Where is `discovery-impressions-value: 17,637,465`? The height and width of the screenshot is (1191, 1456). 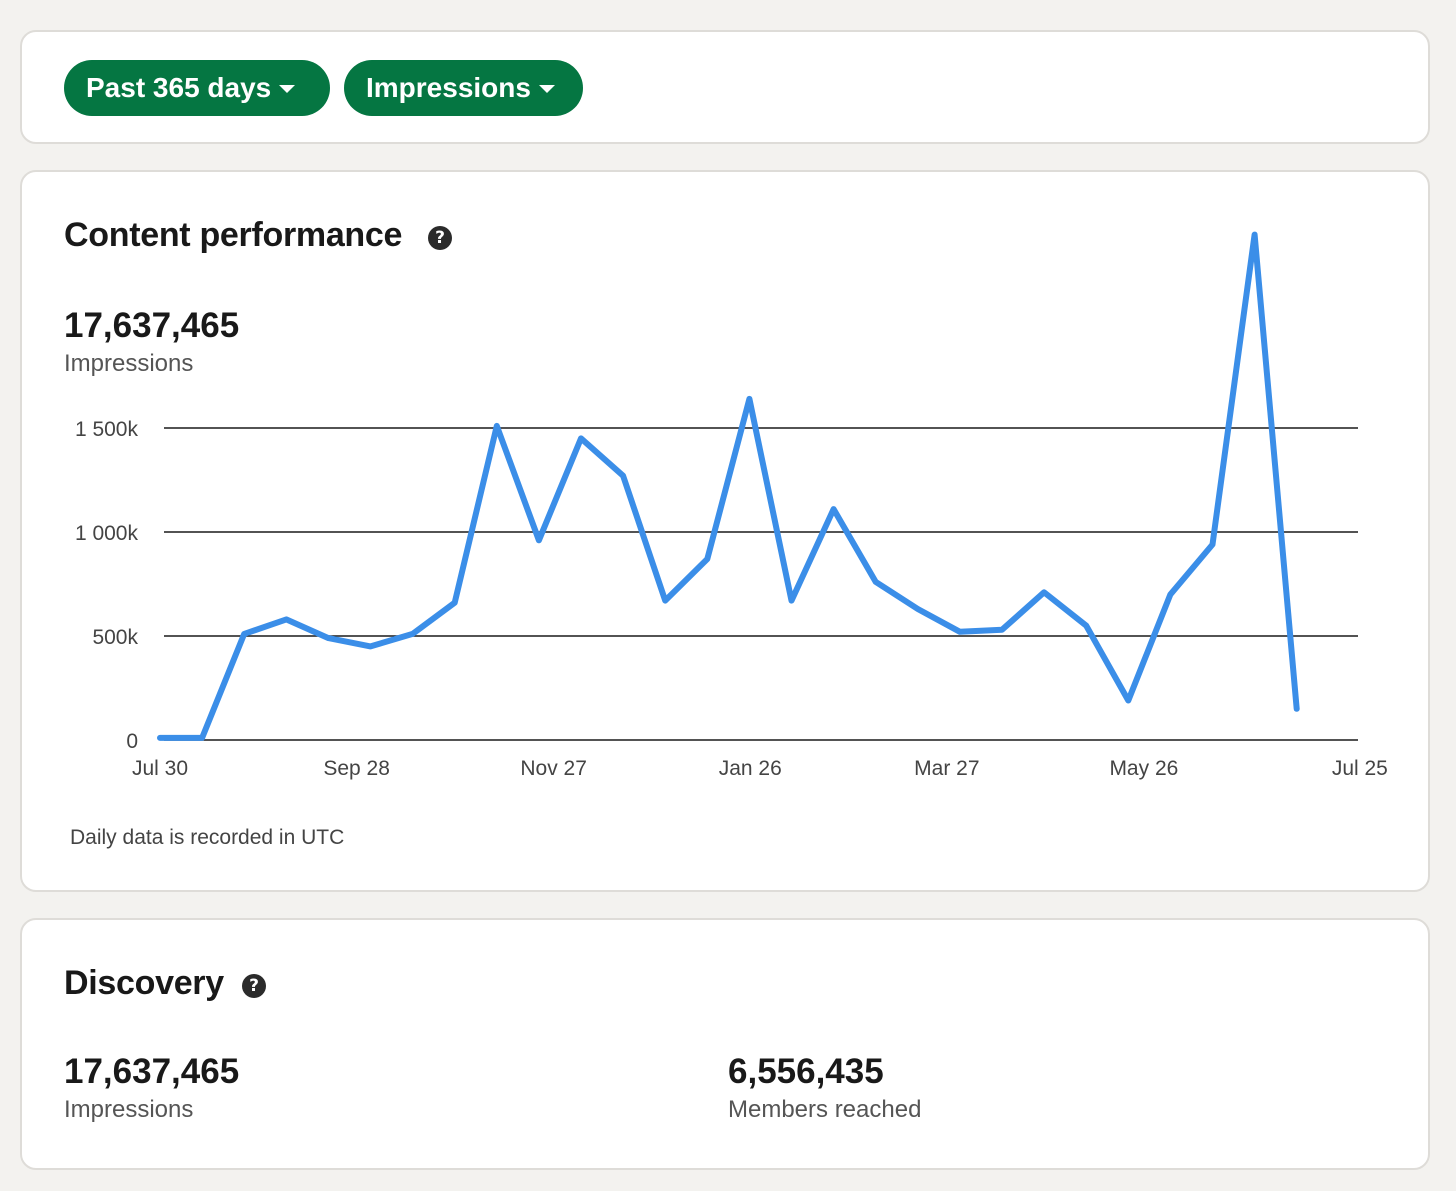 discovery-impressions-value: 17,637,465 is located at coordinates (152, 1071).